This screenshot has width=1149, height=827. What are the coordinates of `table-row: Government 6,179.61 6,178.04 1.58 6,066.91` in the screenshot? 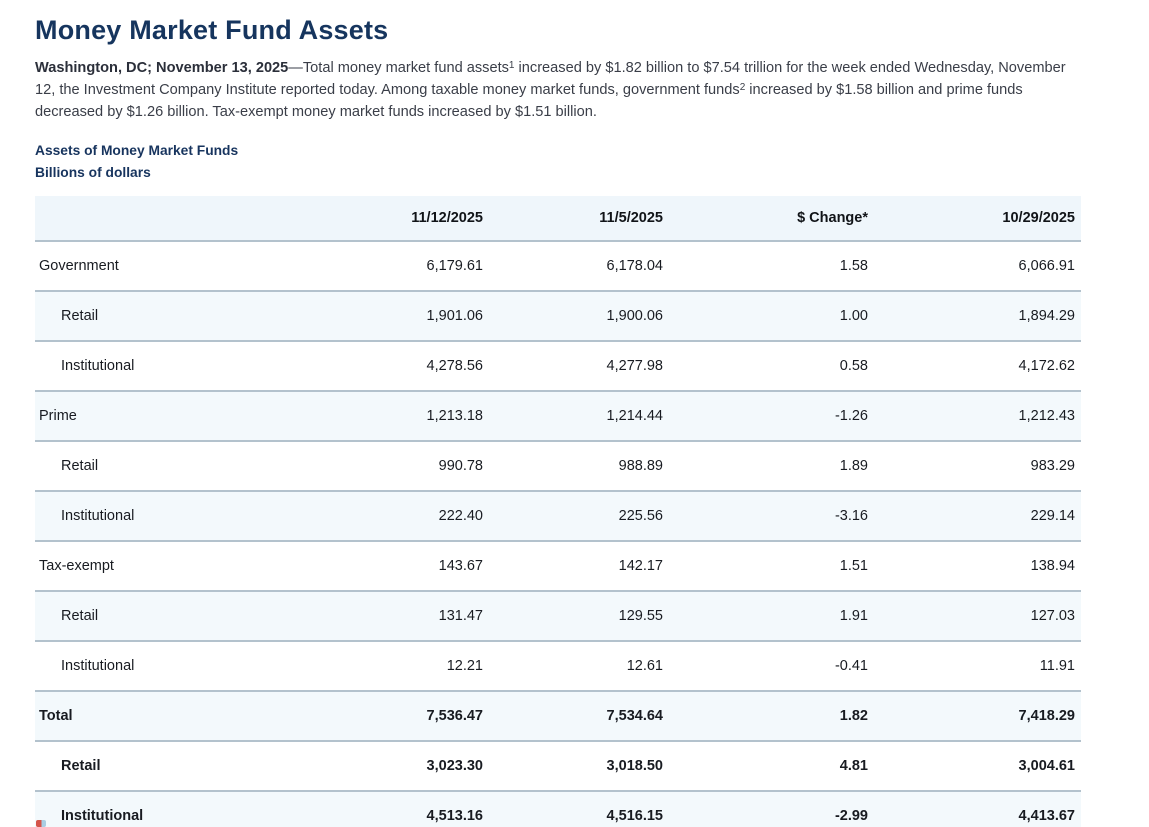 It's located at (558, 265).